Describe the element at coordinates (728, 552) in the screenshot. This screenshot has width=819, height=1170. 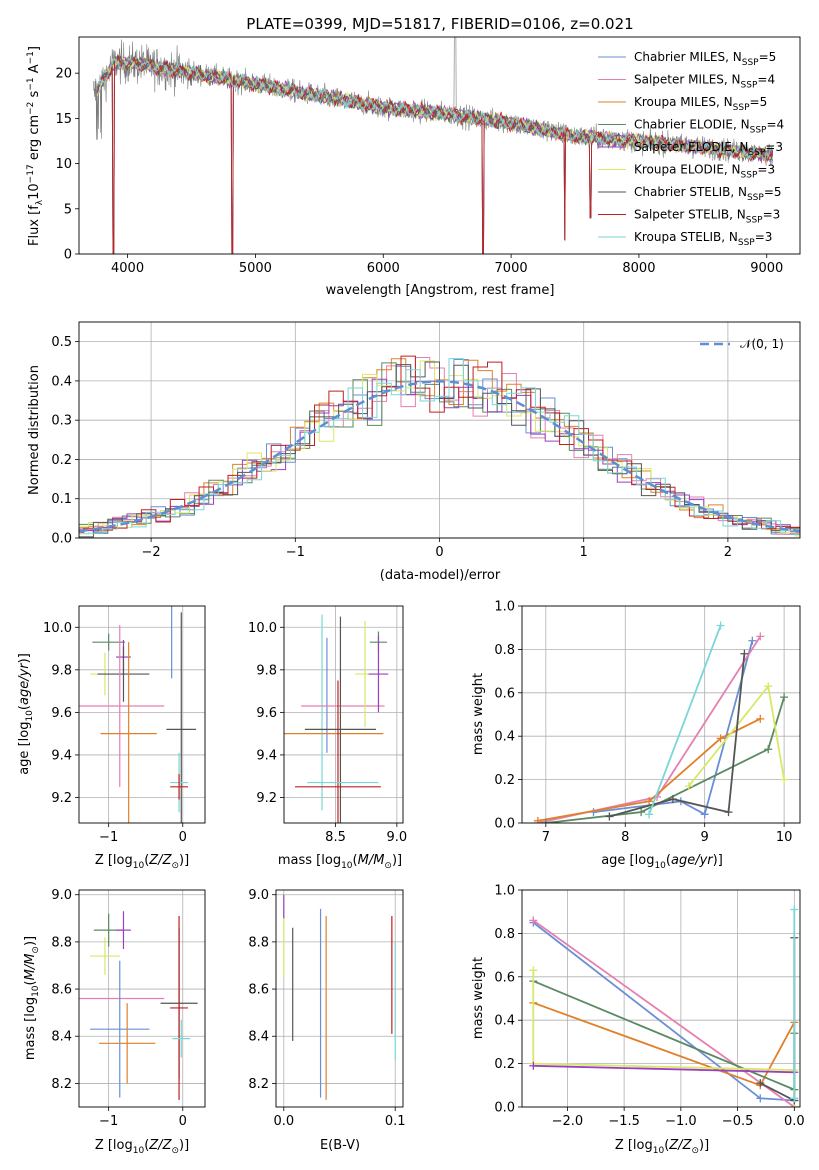
I see `x-tick-label: 2` at that location.